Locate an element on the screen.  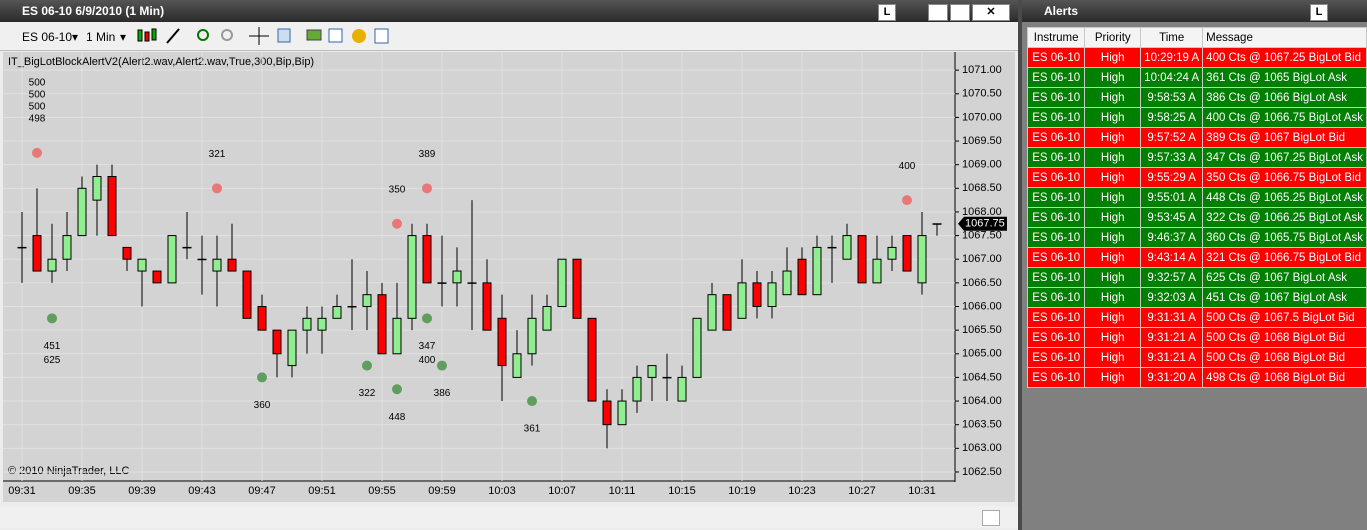
chart-window-title-bar: ES 06-10 6/9/2010 (1 Min) L ✕ is located at coordinates (509, 11).